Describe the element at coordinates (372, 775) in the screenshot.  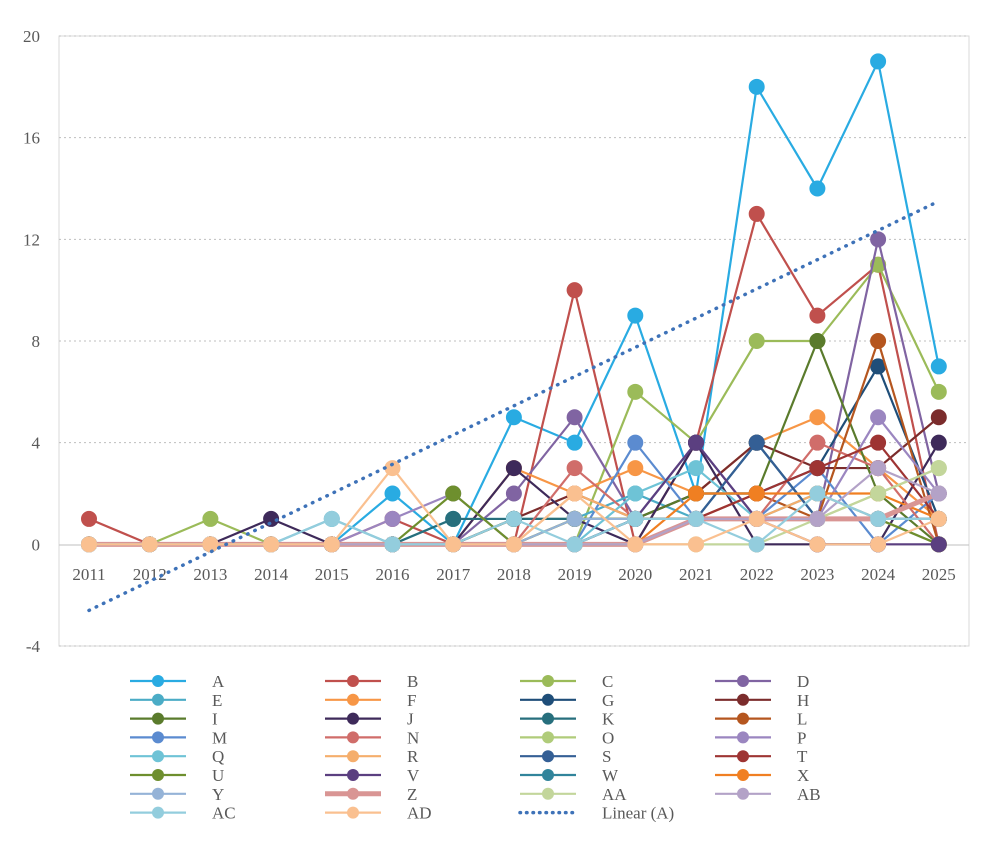
I see `legend-item: V` at that location.